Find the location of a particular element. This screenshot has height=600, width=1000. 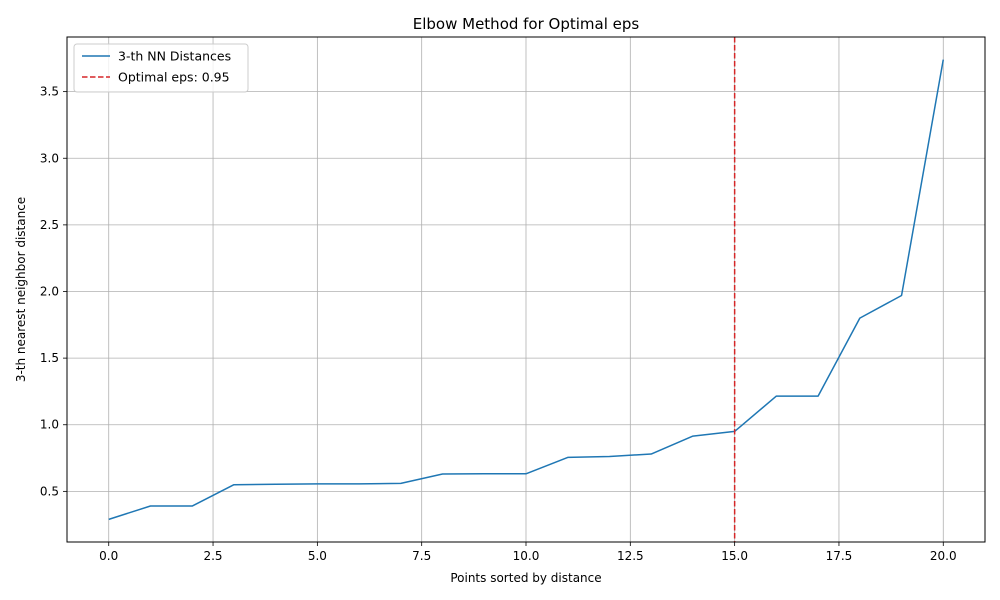

chart-title: Elbow Method for Optimal eps is located at coordinates (526, 24).